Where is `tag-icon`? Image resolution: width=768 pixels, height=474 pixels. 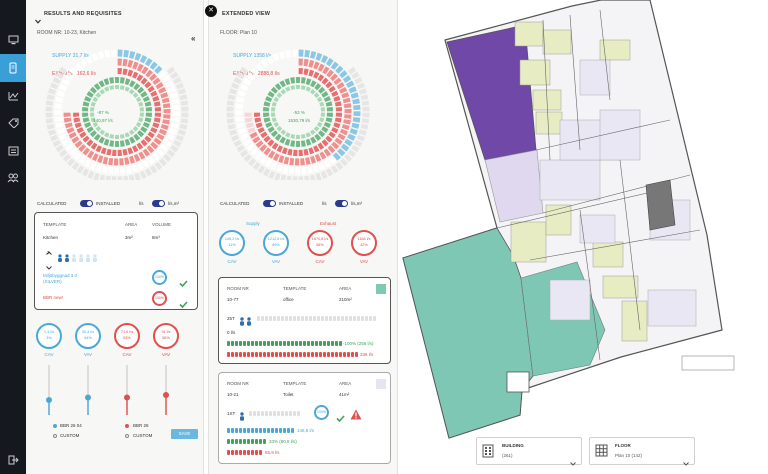 tag-icon is located at coordinates (13, 123).